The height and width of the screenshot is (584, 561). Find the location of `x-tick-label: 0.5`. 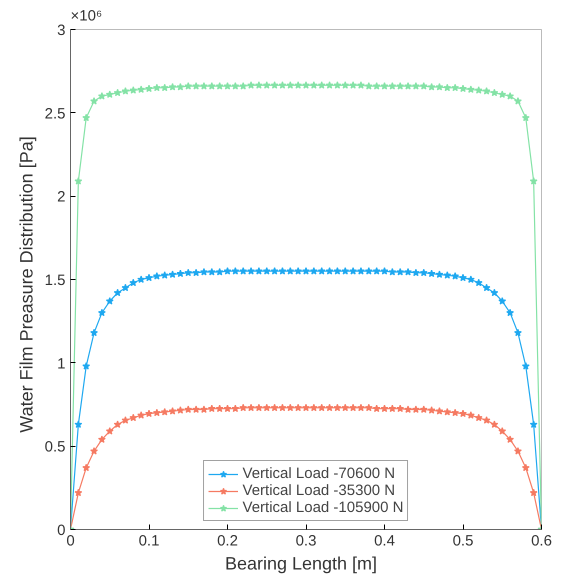

x-tick-label: 0.5 is located at coordinates (463, 541).